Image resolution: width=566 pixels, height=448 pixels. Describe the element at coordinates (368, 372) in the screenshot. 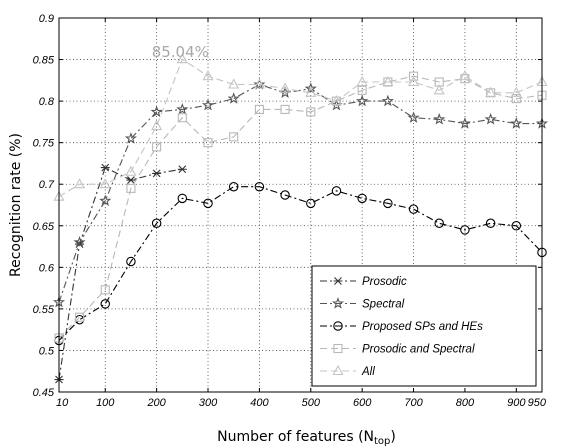

I see `legend-label: All` at that location.